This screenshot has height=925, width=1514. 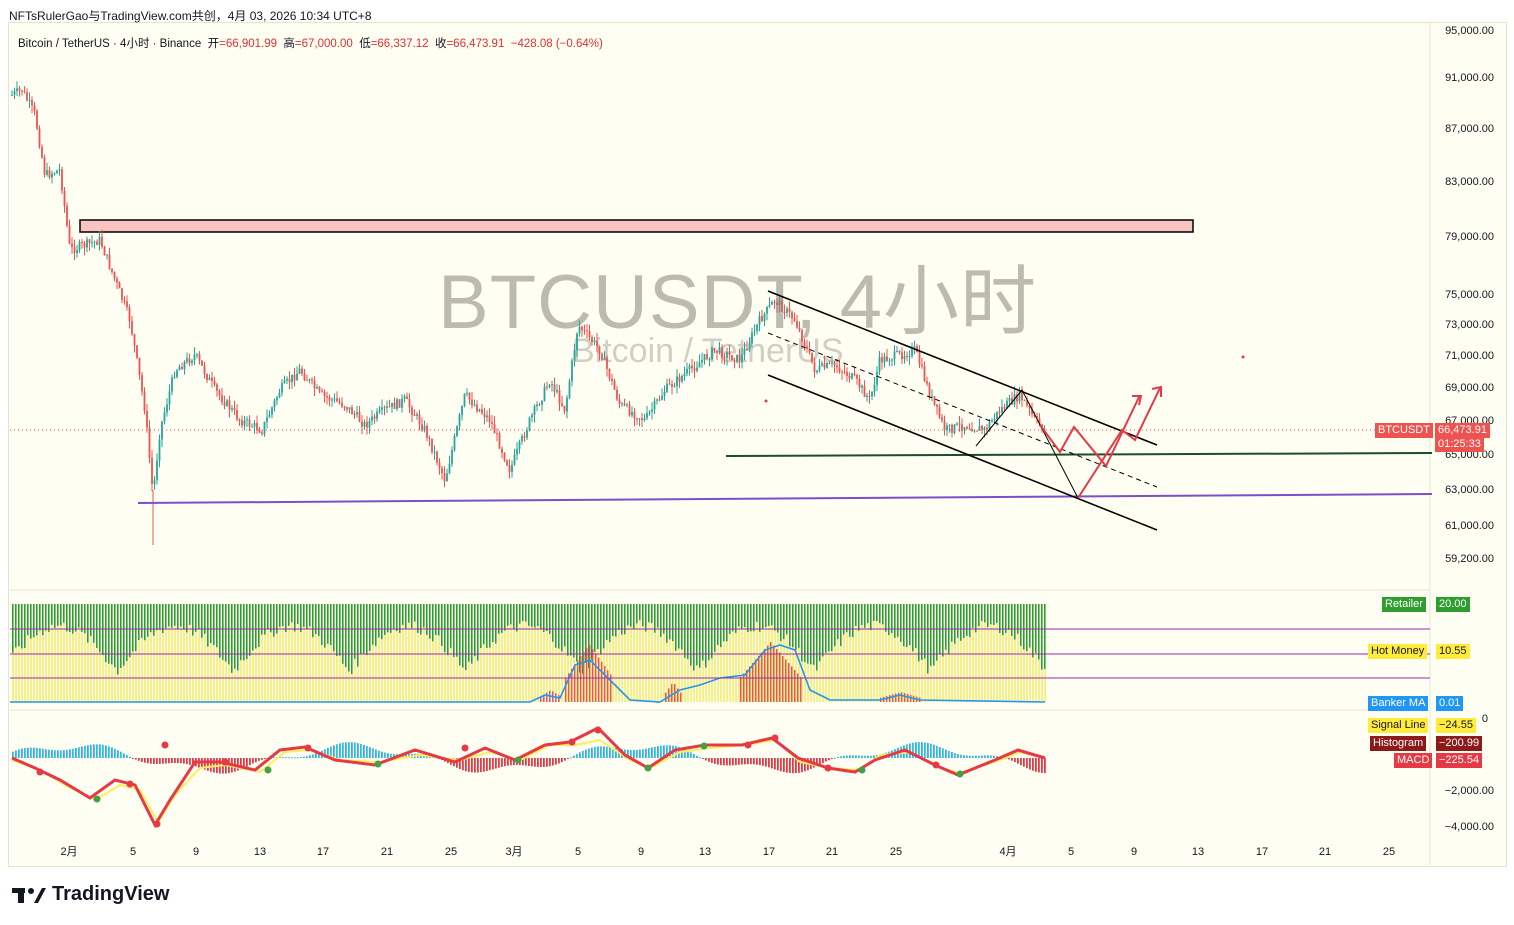 I want to click on channel-lower-line, so click(x=962, y=452).